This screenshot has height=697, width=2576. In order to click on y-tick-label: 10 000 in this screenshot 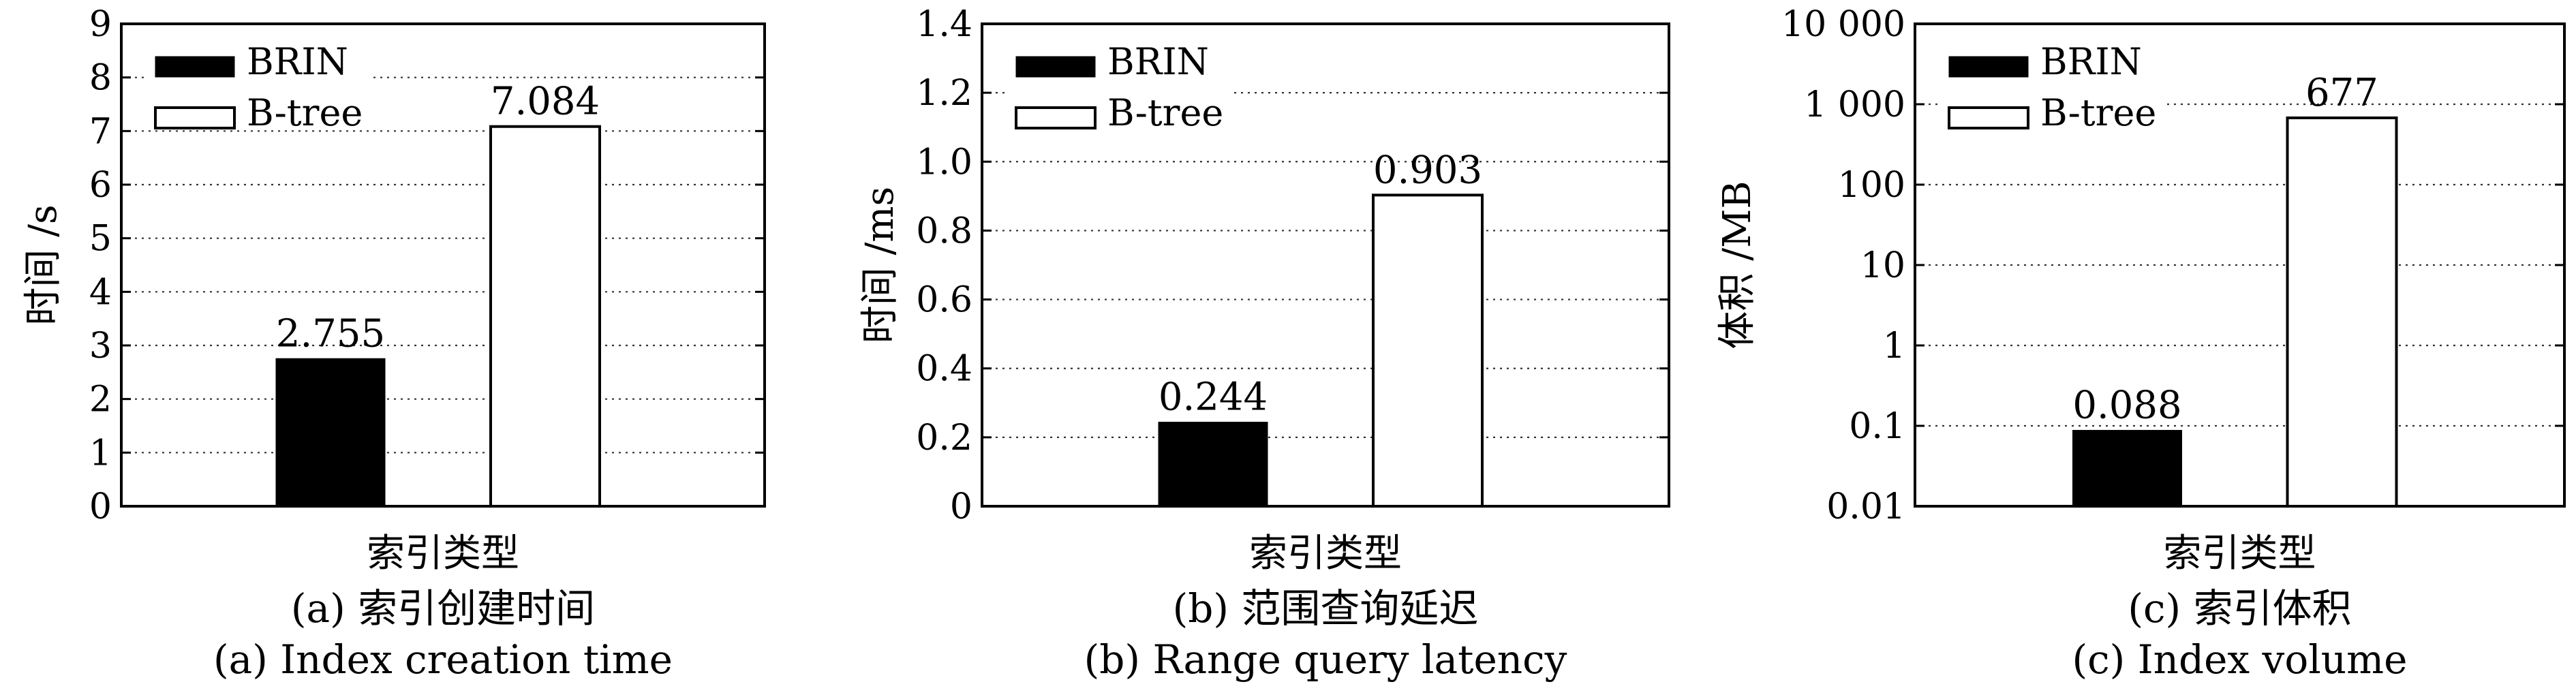, I will do `click(1843, 24)`.